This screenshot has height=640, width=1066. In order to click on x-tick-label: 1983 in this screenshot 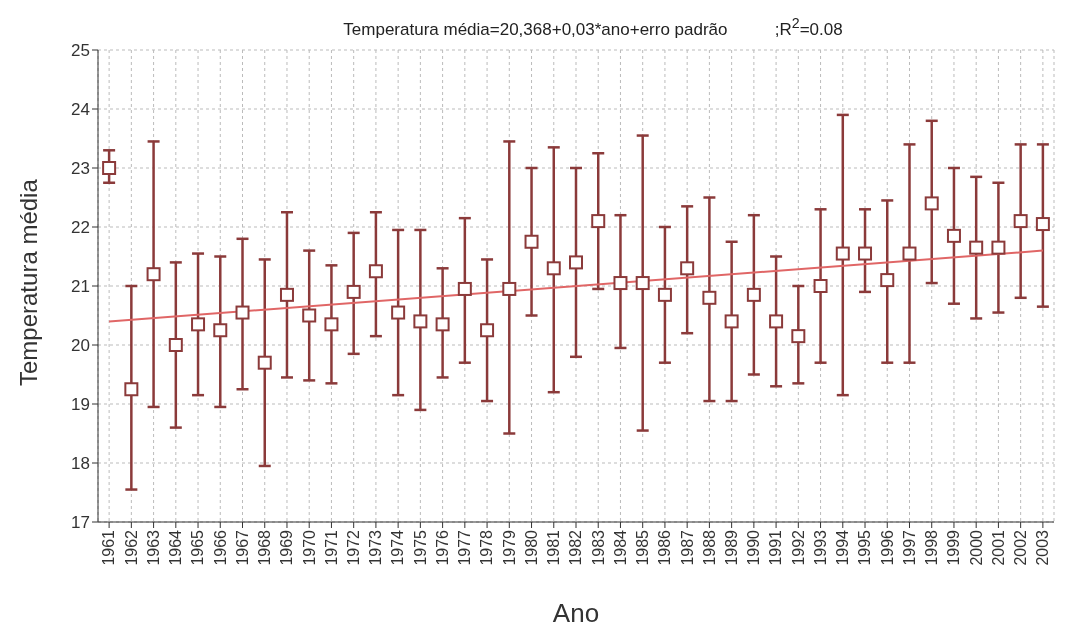, I will do `click(598, 547)`.